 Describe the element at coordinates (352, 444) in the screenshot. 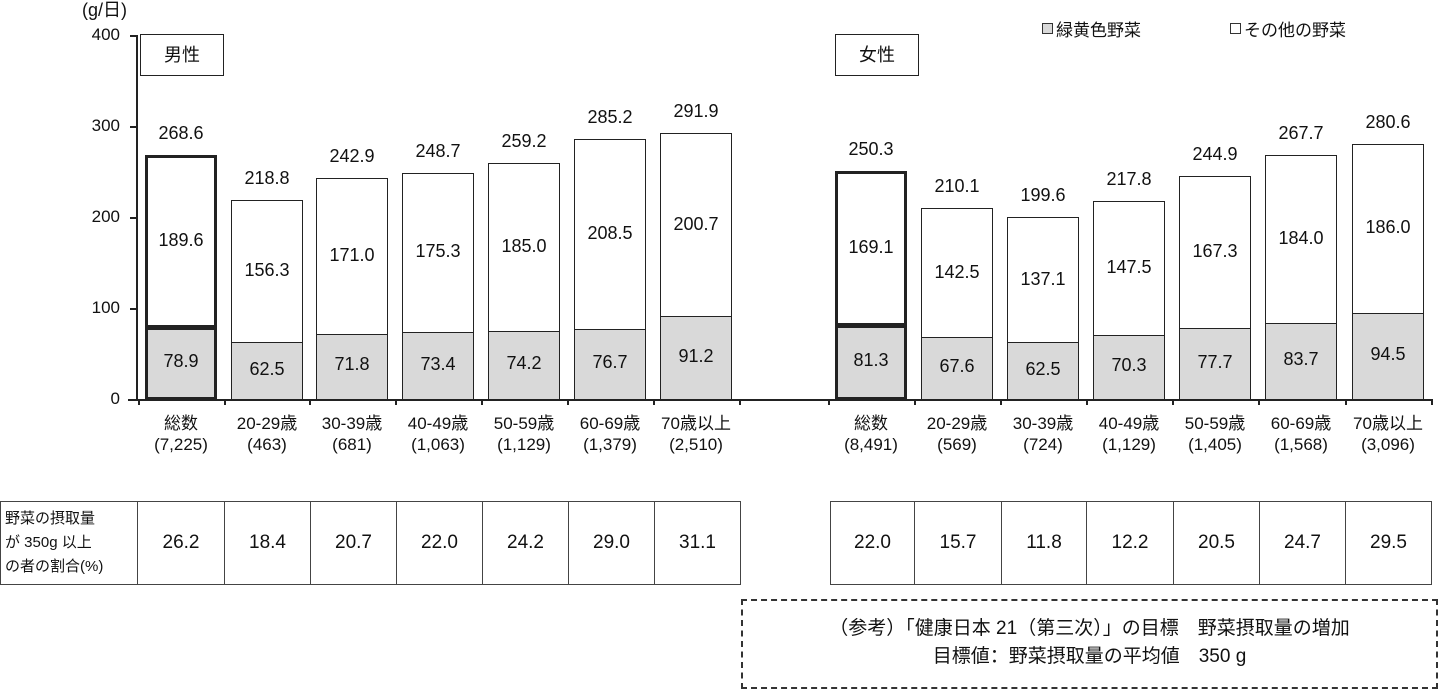

I see `category-sample-size: (681)` at that location.